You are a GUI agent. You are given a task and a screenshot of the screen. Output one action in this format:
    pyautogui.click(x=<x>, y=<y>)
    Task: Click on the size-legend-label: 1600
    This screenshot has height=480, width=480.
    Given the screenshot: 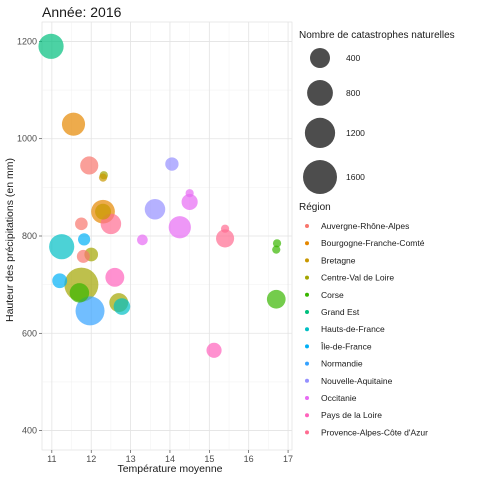 What is the action you would take?
    pyautogui.click(x=355, y=177)
    